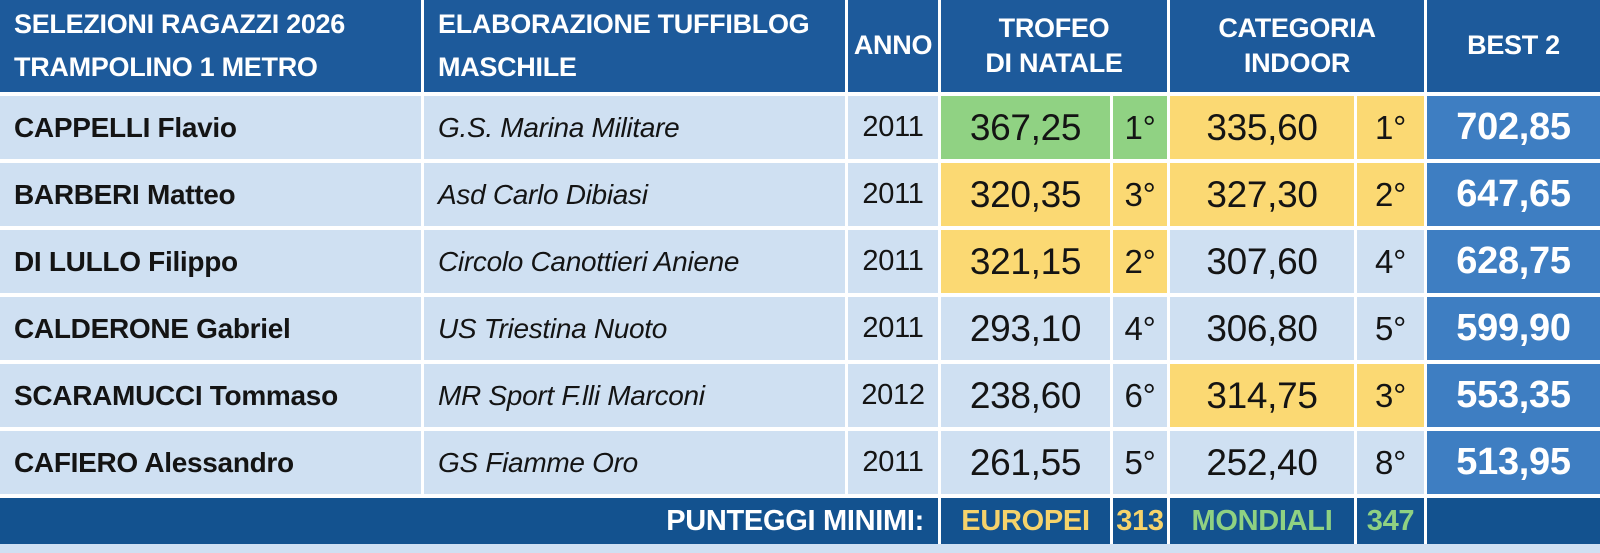 Image resolution: width=1600 pixels, height=553 pixels. Describe the element at coordinates (1054, 46) in the screenshot. I see `column-header-trofeo-di-natale: TROFEO DI NATALE` at that location.